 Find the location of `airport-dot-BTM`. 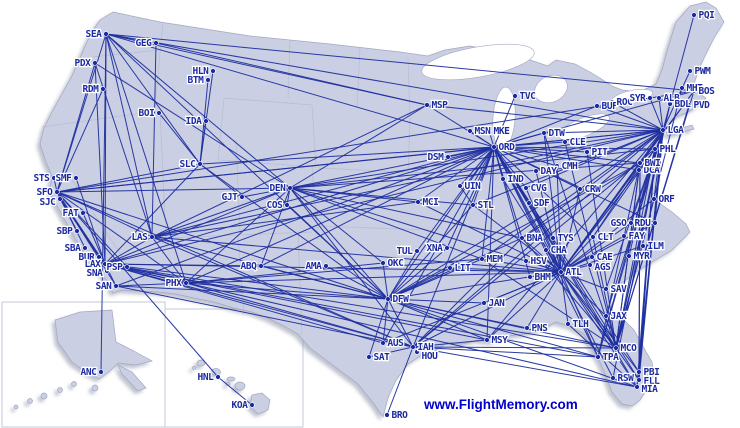

airport-dot-BTM is located at coordinates (208, 80).